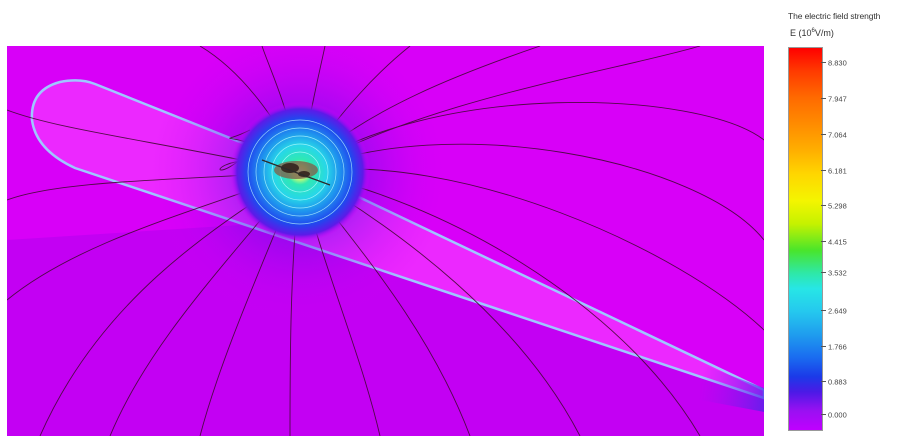 This screenshot has width=909, height=437. Describe the element at coordinates (837, 135) in the screenshot. I see `colorbar-tick-label: 7.064` at that location.